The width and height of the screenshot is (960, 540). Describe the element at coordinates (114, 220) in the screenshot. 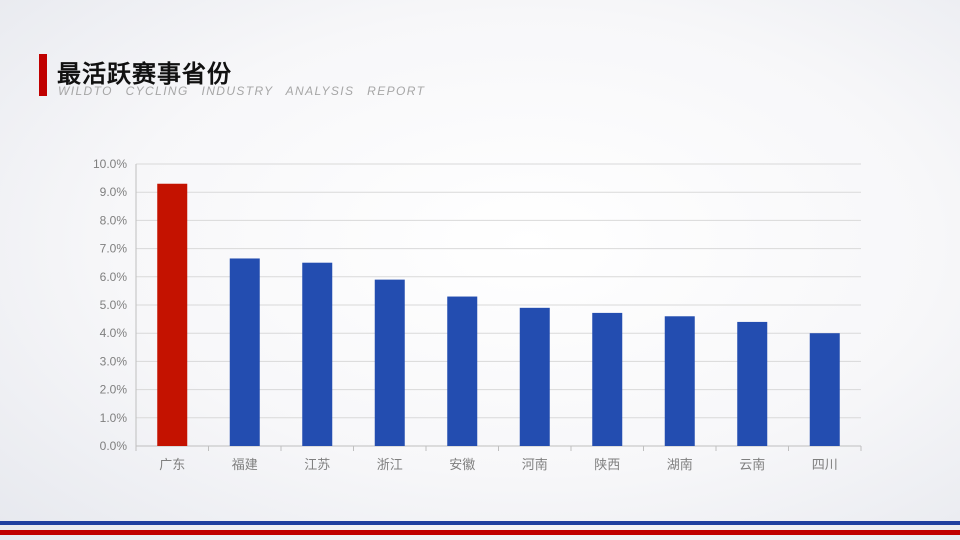

I see `y-tick-label: 8.0%` at that location.